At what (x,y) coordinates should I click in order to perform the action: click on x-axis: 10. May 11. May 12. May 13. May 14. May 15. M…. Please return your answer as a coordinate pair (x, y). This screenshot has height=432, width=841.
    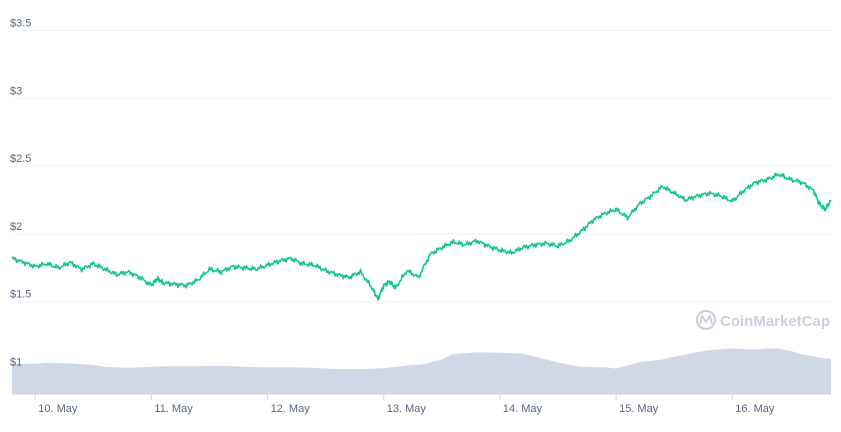
    Looking at the image, I should click on (421, 404).